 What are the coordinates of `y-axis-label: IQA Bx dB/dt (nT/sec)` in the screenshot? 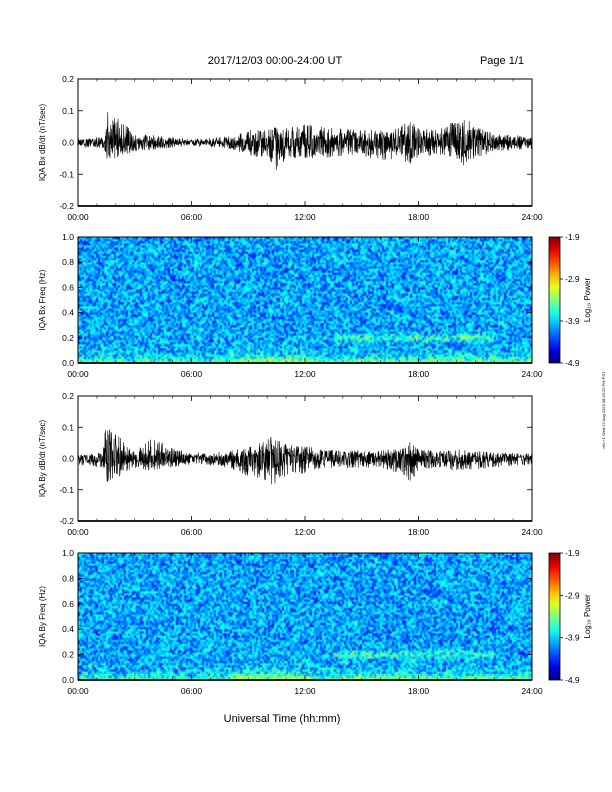 It's located at (42, 142).